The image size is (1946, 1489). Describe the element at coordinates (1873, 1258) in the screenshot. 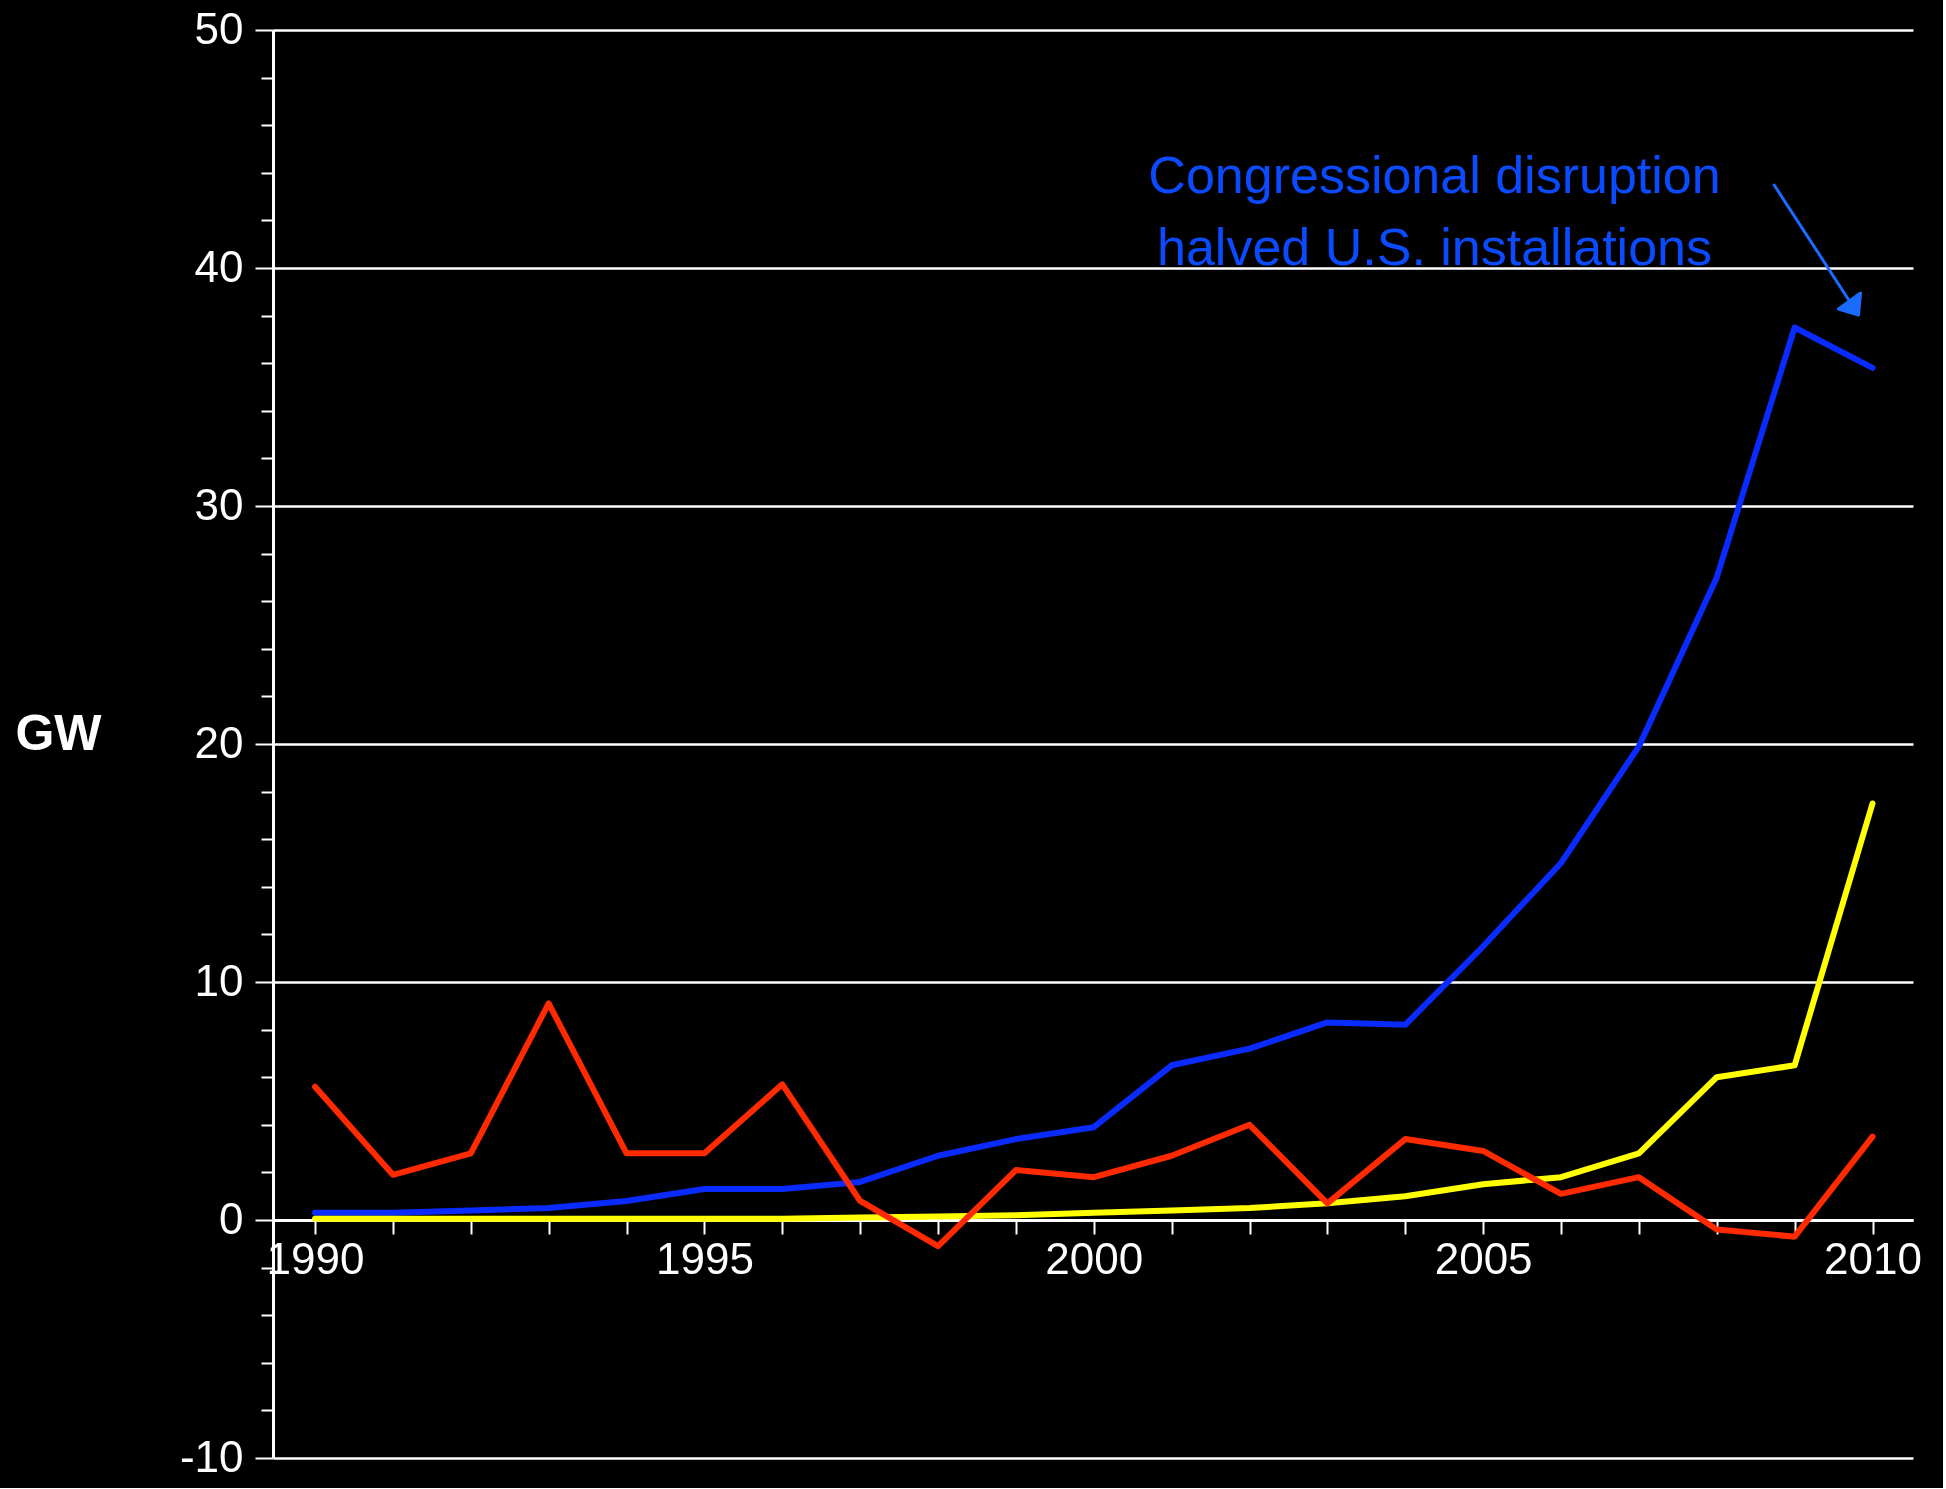

I see `x-tick-label: 2010` at that location.